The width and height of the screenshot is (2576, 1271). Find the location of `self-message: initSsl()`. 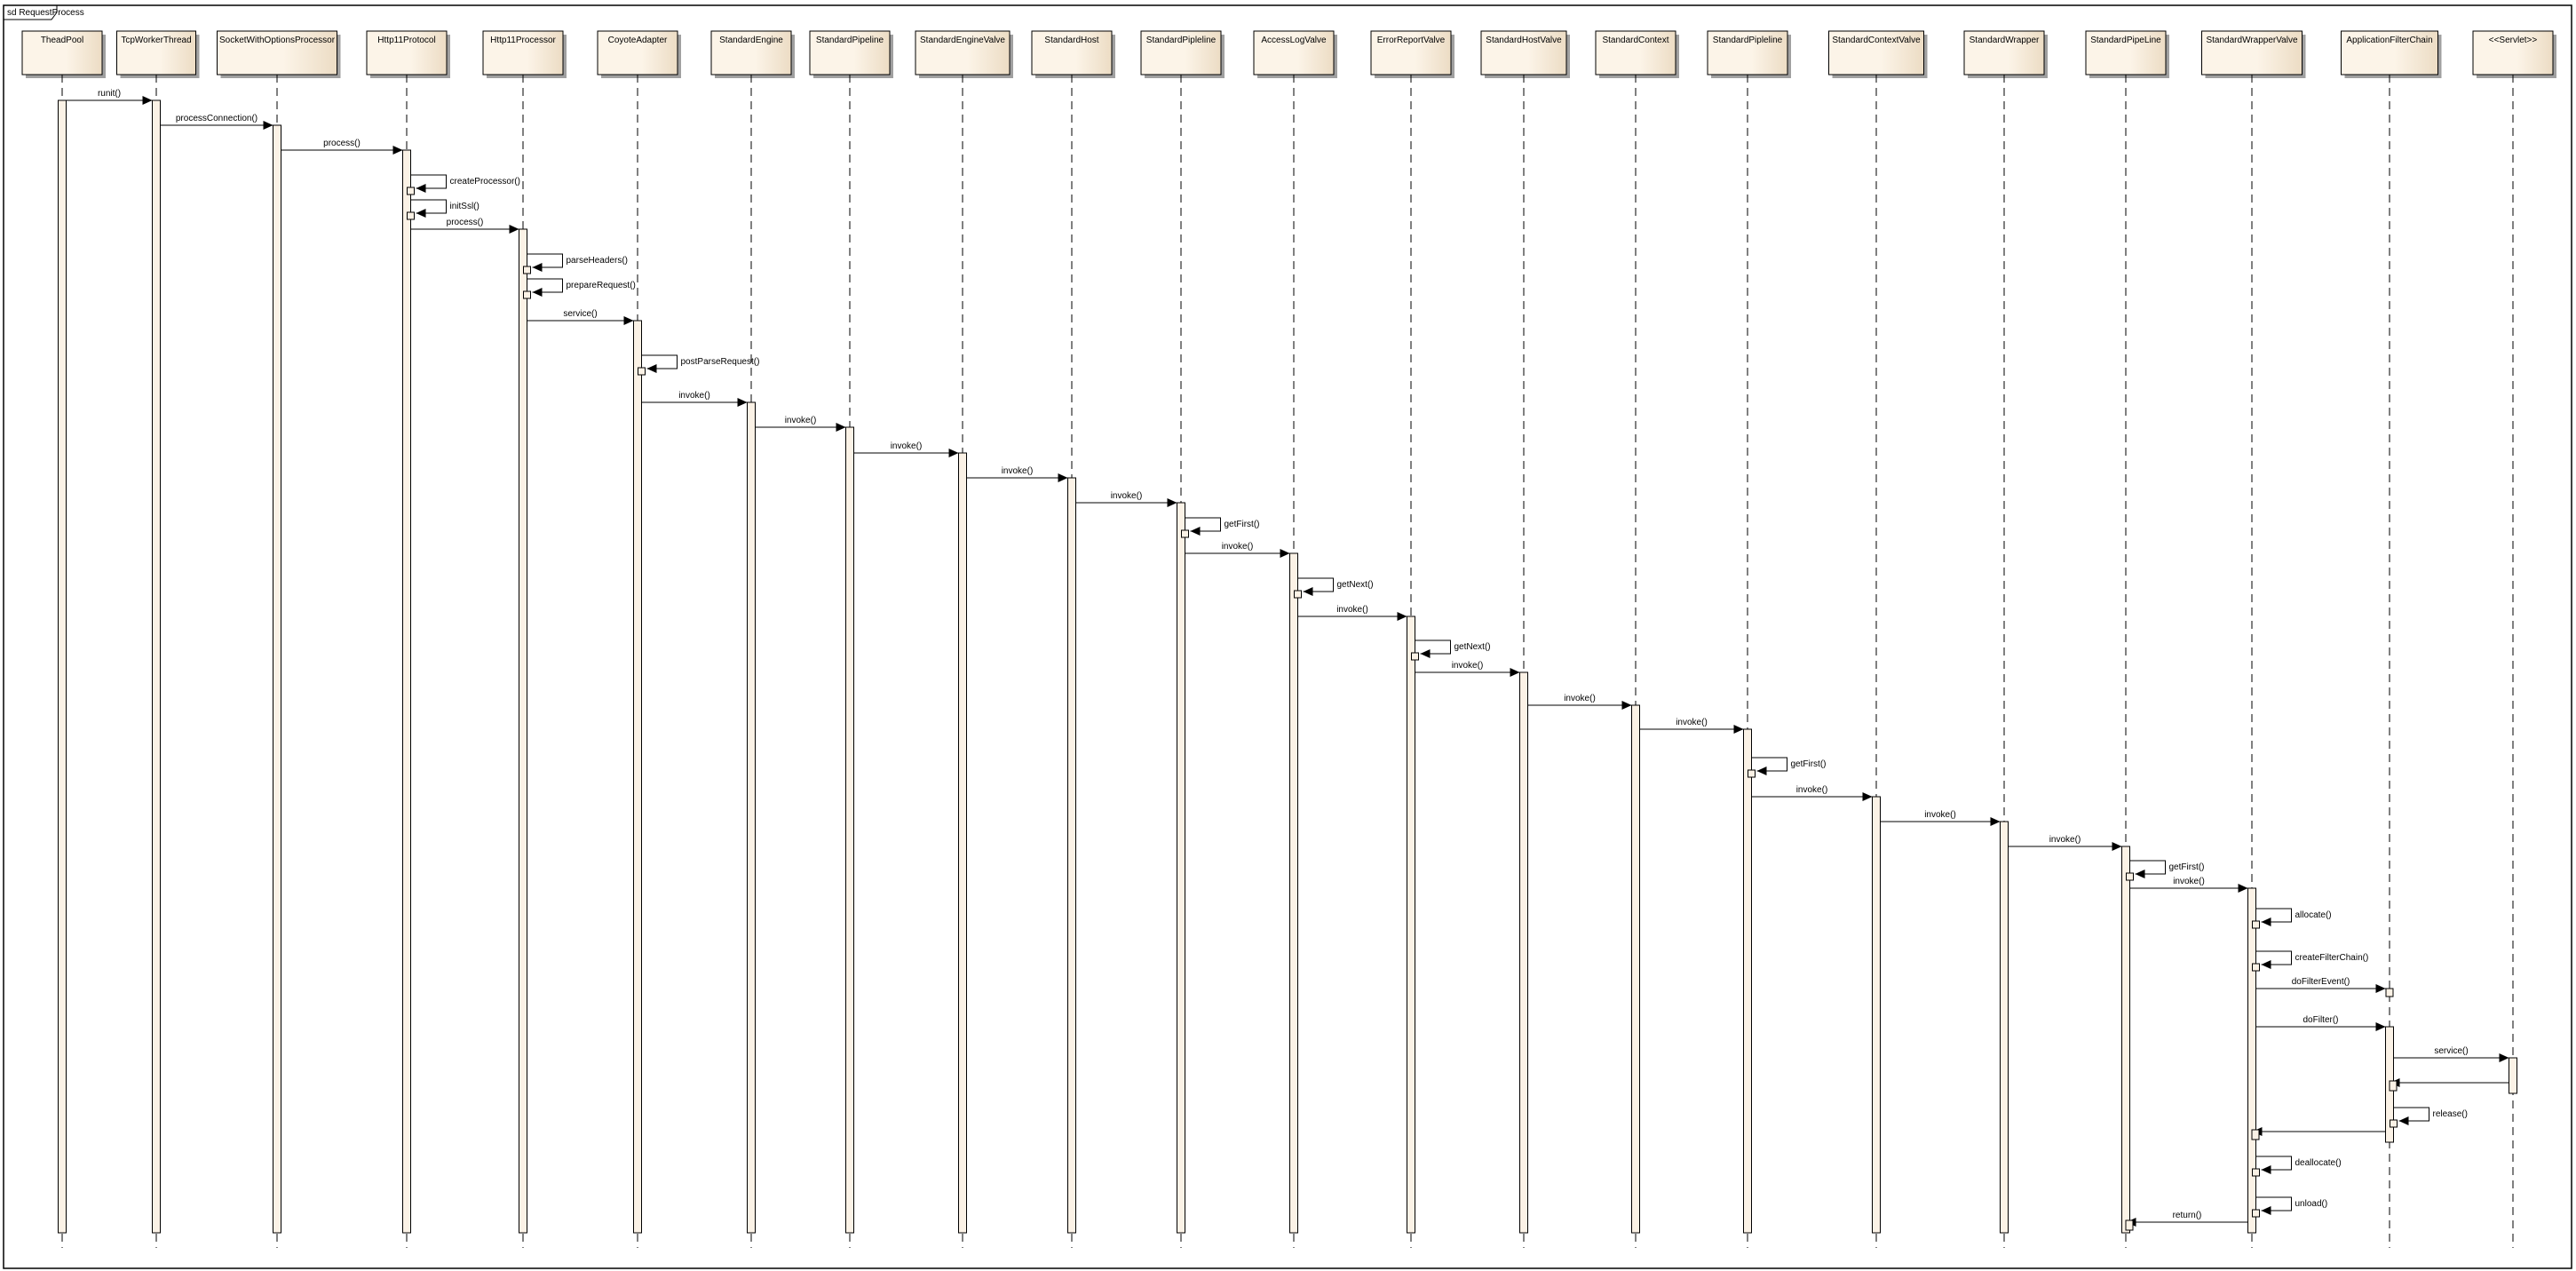

self-message: initSsl() is located at coordinates (444, 210).